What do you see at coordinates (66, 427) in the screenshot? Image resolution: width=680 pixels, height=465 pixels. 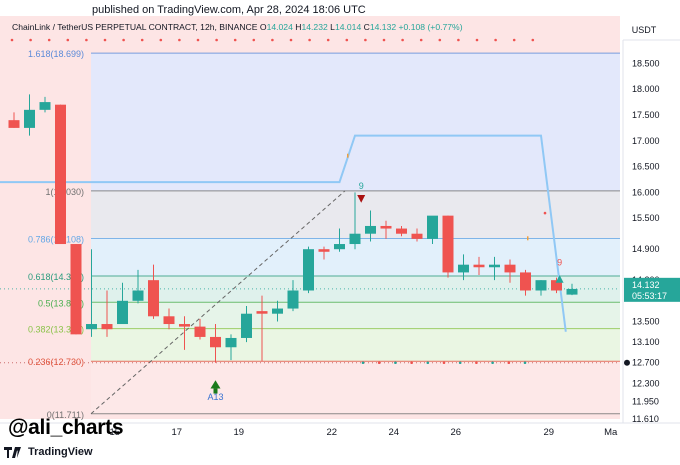 I see `author-handle: @ali_charts` at bounding box center [66, 427].